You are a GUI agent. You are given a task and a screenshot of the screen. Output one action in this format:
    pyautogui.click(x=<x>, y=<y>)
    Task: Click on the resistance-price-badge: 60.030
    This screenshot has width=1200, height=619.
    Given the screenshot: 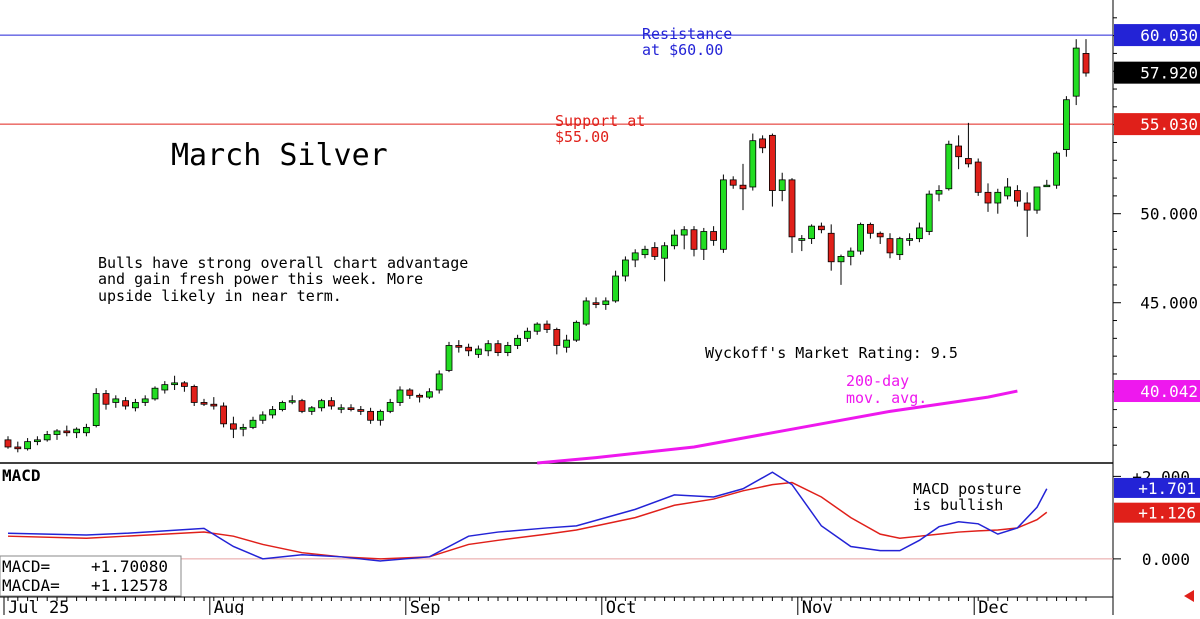 What is the action you would take?
    pyautogui.click(x=1157, y=35)
    